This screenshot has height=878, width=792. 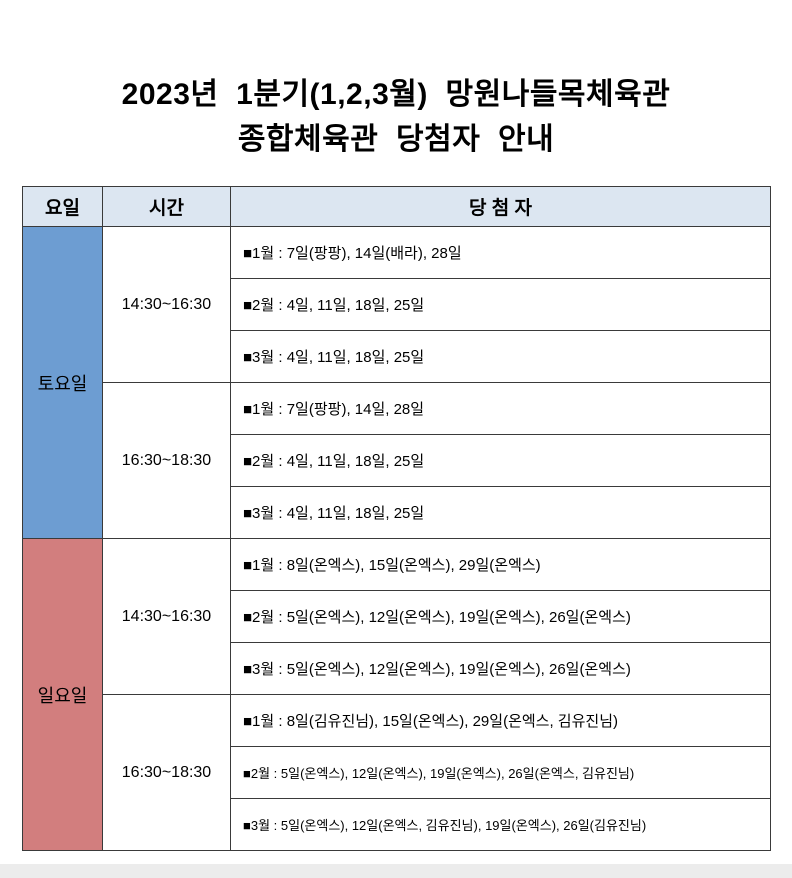 I want to click on time-cell-sat-evening: 16:30~18:30, so click(x=166, y=460).